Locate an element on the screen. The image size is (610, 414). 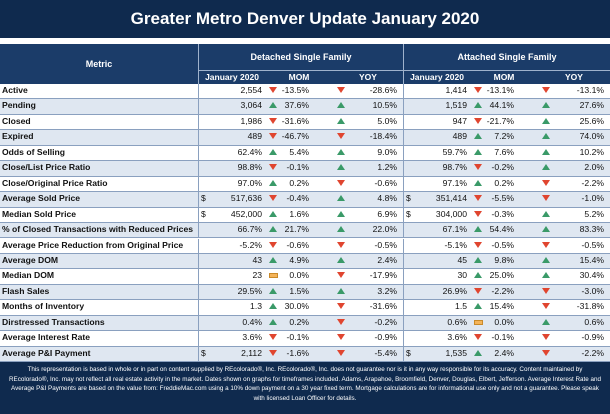
detached-mom: 0.2% is located at coordinates (299, 321).